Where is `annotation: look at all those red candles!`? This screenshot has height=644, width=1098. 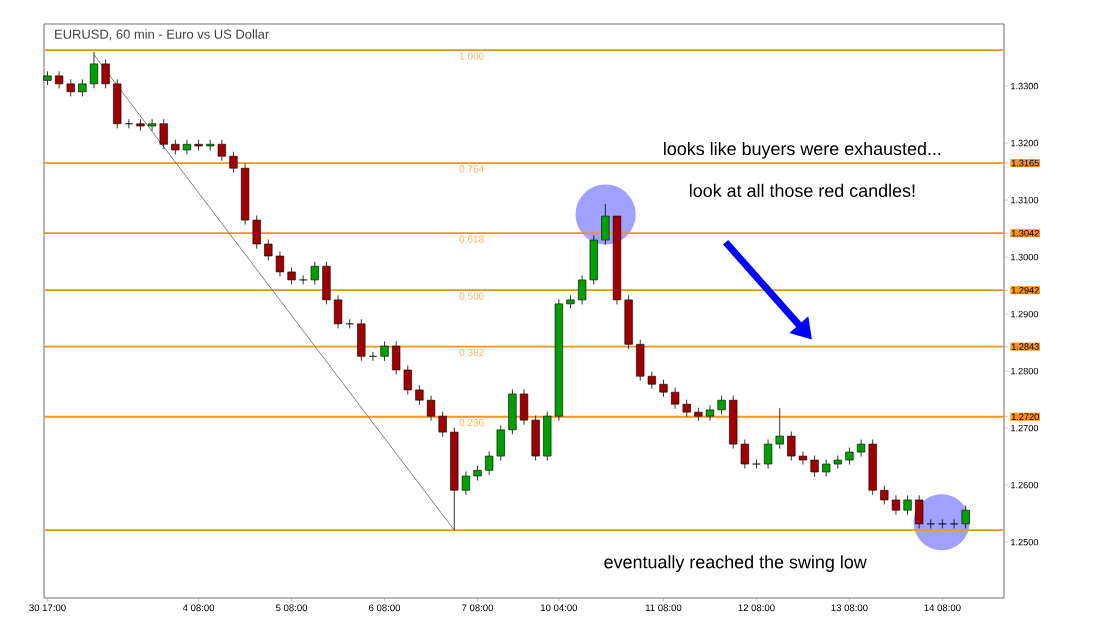
annotation: look at all those red candles! is located at coordinates (802, 190).